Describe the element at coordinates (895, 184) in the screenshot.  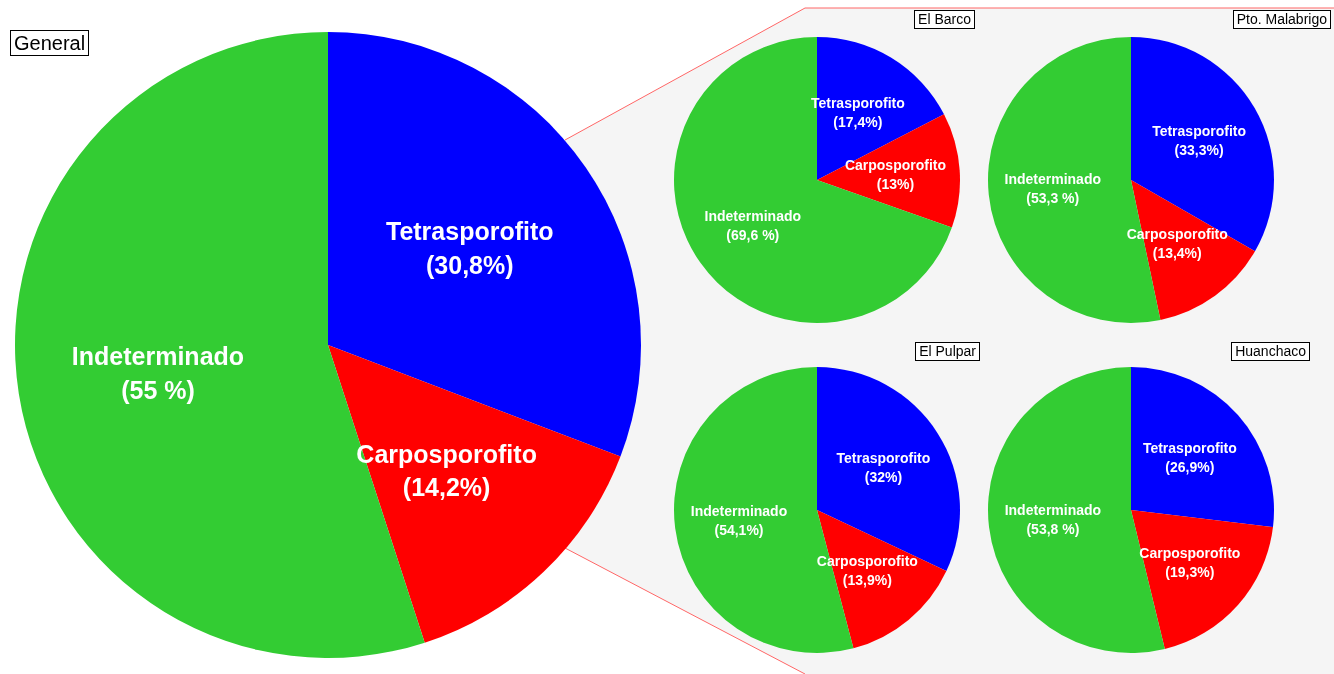
I see `data-label: (13%)` at that location.